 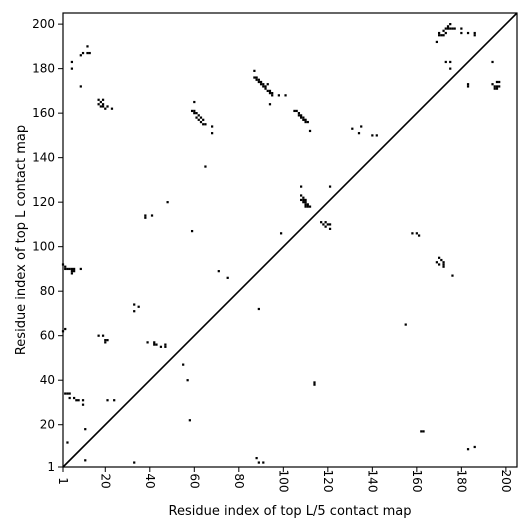 What do you see at coordinates (43, 69) in the screenshot?
I see `y-tick-label: 180` at bounding box center [43, 69].